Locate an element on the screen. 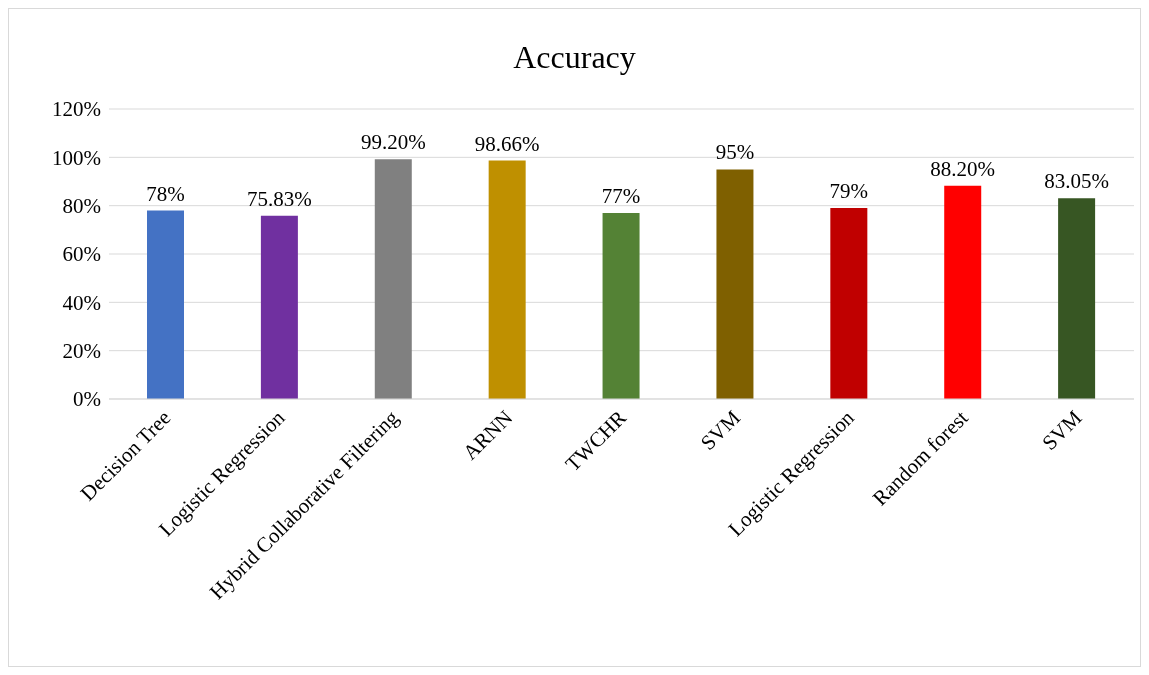  chart-title: Accuracy is located at coordinates (574, 57).